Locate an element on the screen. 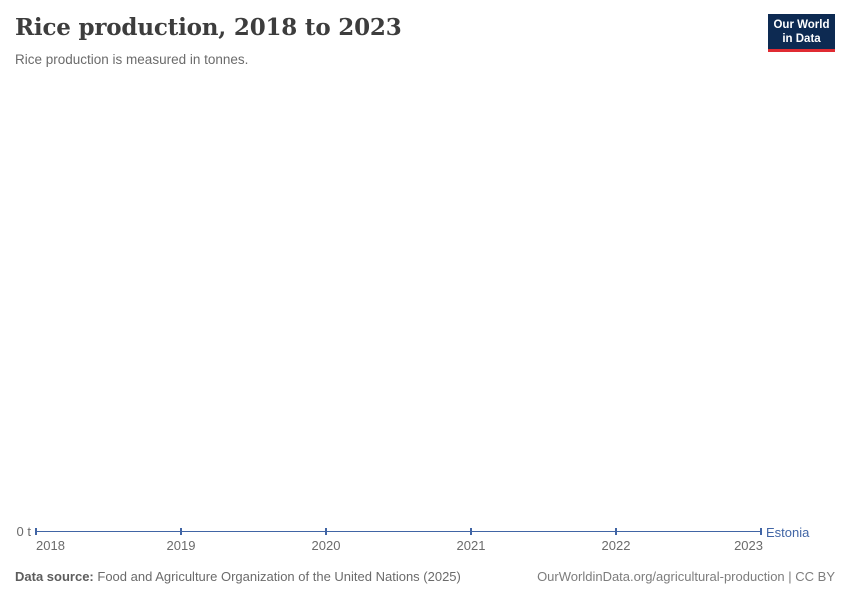  chart-subtitle: Rice production is measured in tonnes. is located at coordinates (132, 59).